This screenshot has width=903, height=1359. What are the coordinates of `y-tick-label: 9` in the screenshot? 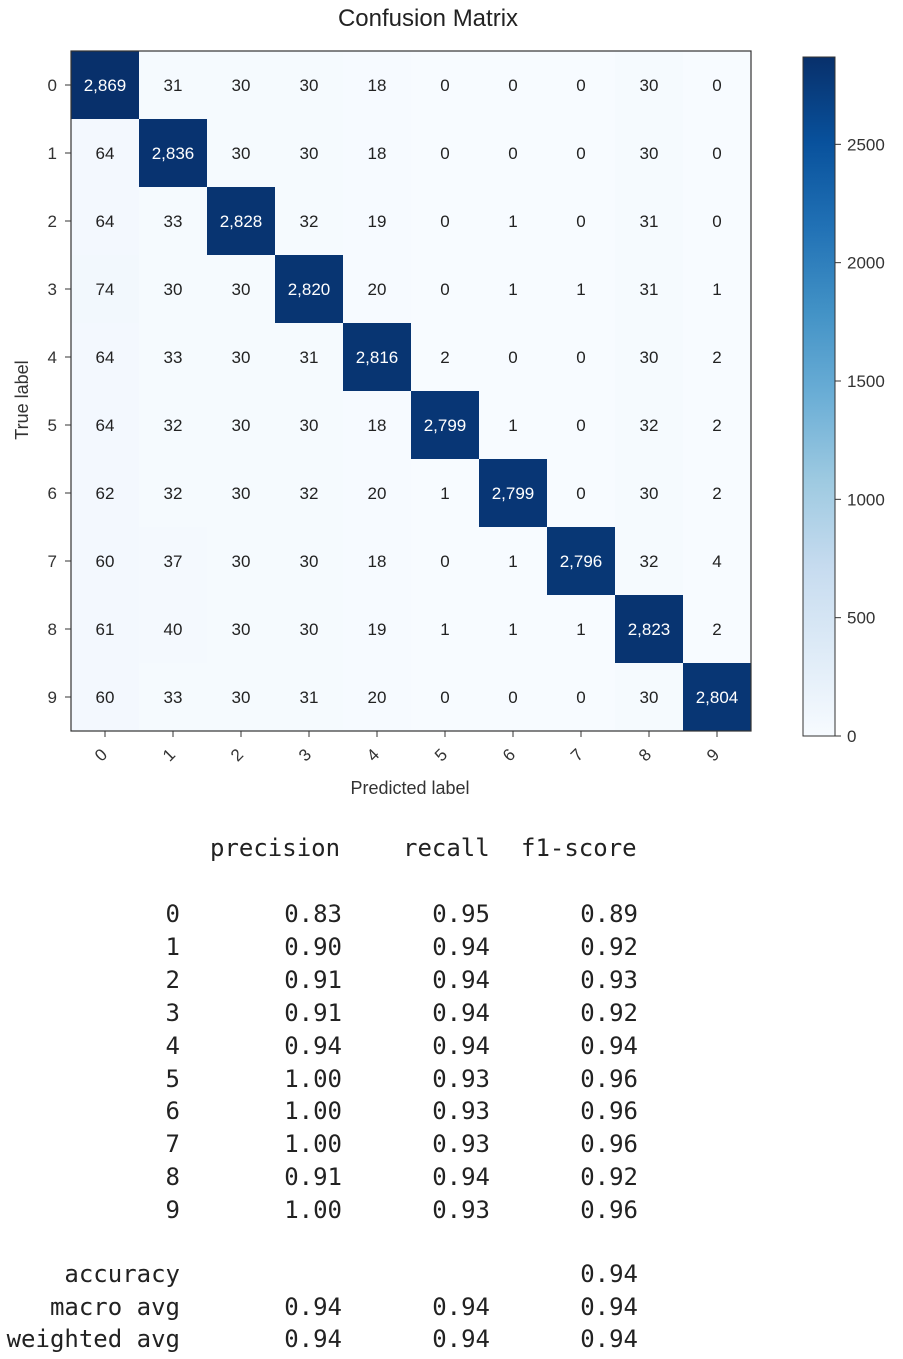 It's located at (52, 697).